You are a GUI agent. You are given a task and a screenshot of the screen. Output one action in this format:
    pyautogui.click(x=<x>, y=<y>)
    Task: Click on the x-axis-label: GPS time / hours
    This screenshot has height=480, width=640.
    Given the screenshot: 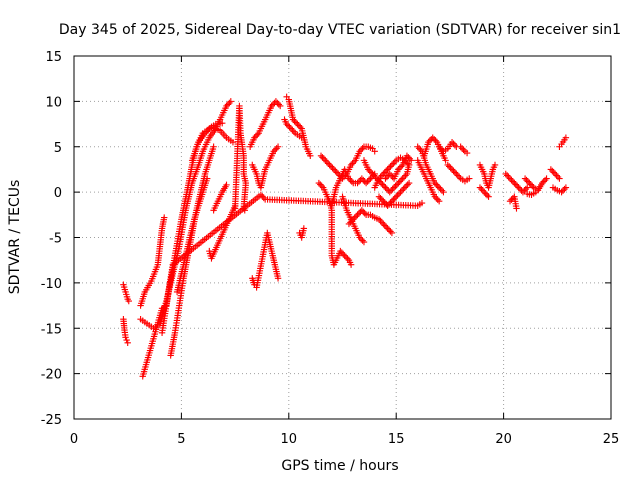 What is the action you would take?
    pyautogui.click(x=339, y=466)
    